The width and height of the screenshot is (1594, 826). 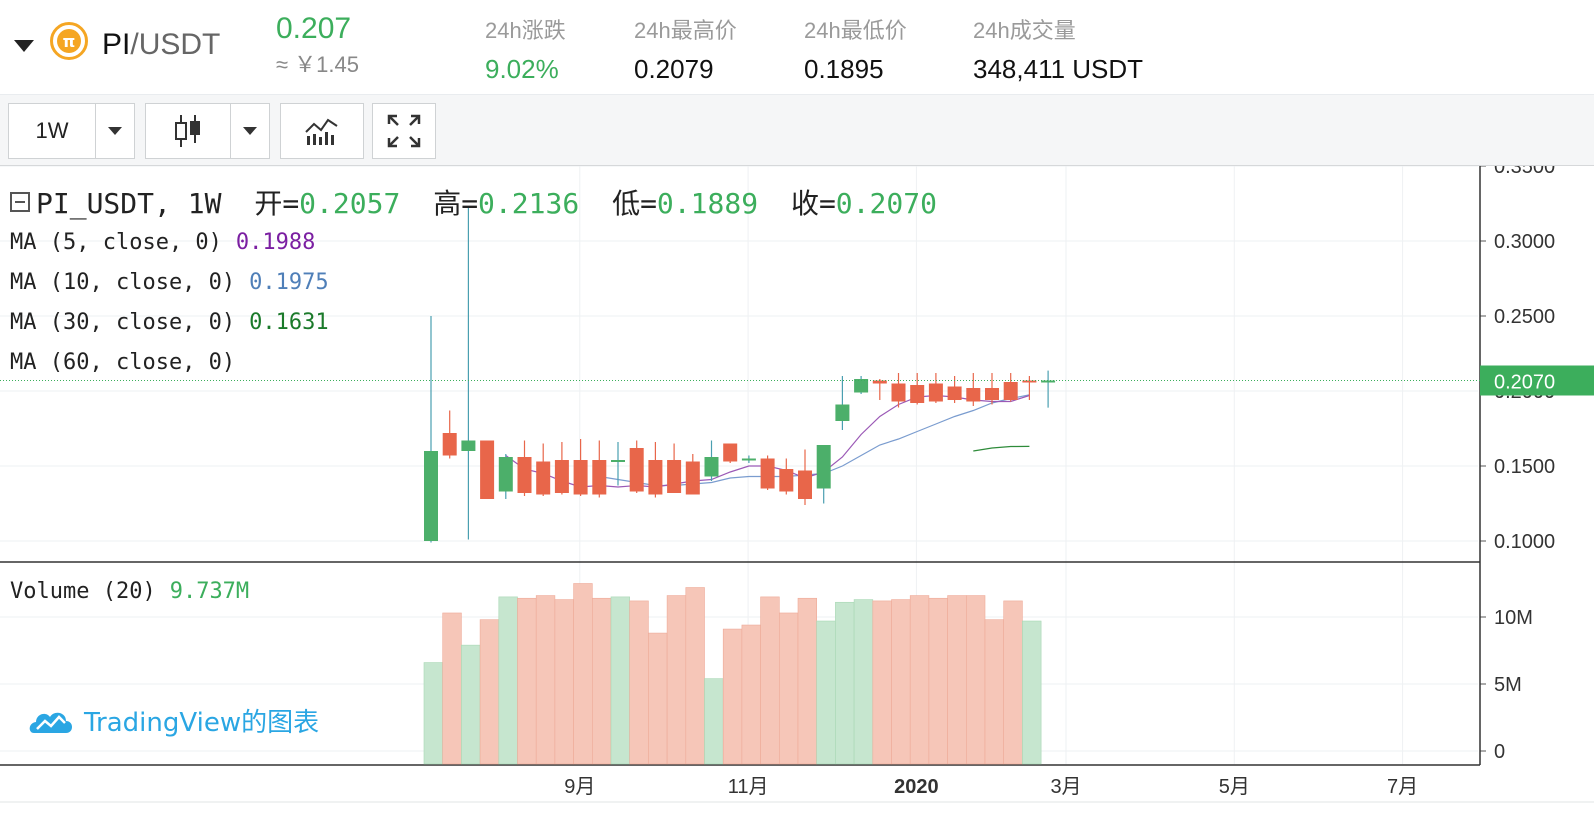 What do you see at coordinates (161, 45) in the screenshot?
I see `trading-pair: PI/USDT` at bounding box center [161, 45].